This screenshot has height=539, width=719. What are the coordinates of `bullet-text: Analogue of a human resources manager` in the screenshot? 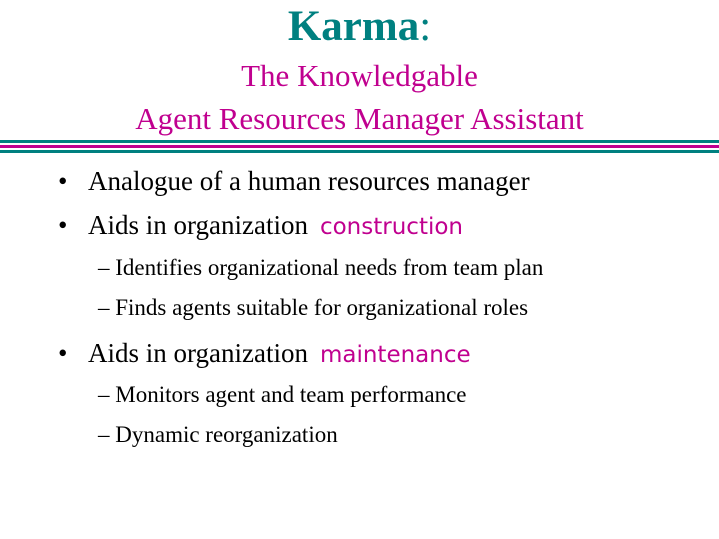 It's located at (309, 181).